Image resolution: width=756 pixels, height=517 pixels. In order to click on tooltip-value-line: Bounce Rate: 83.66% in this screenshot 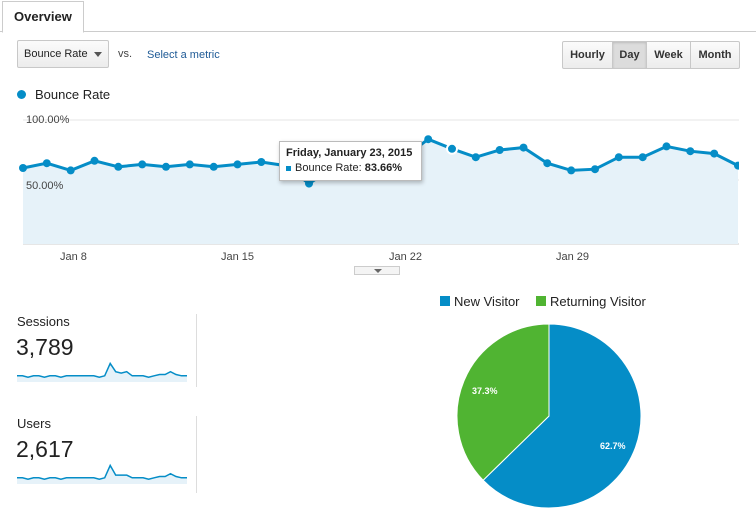, I will do `click(348, 168)`.